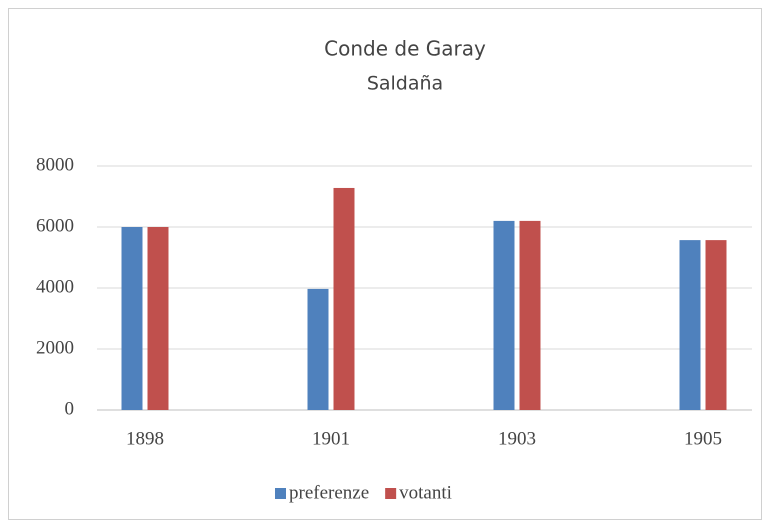 This screenshot has height=528, width=770. I want to click on legend-label: preferenze, so click(329, 492).